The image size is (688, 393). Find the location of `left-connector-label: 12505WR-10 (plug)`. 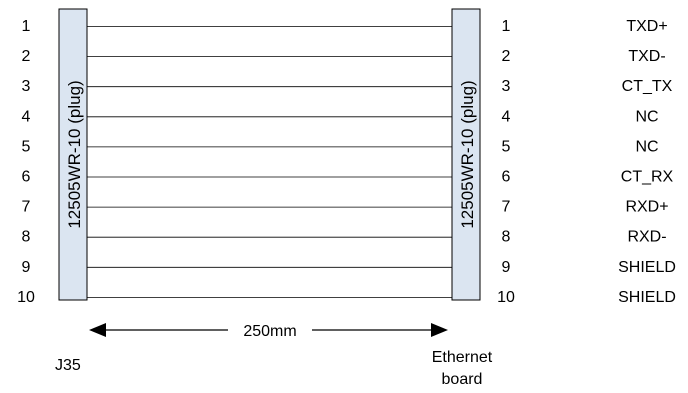

left-connector-label: 12505WR-10 (plug) is located at coordinates (74, 154).